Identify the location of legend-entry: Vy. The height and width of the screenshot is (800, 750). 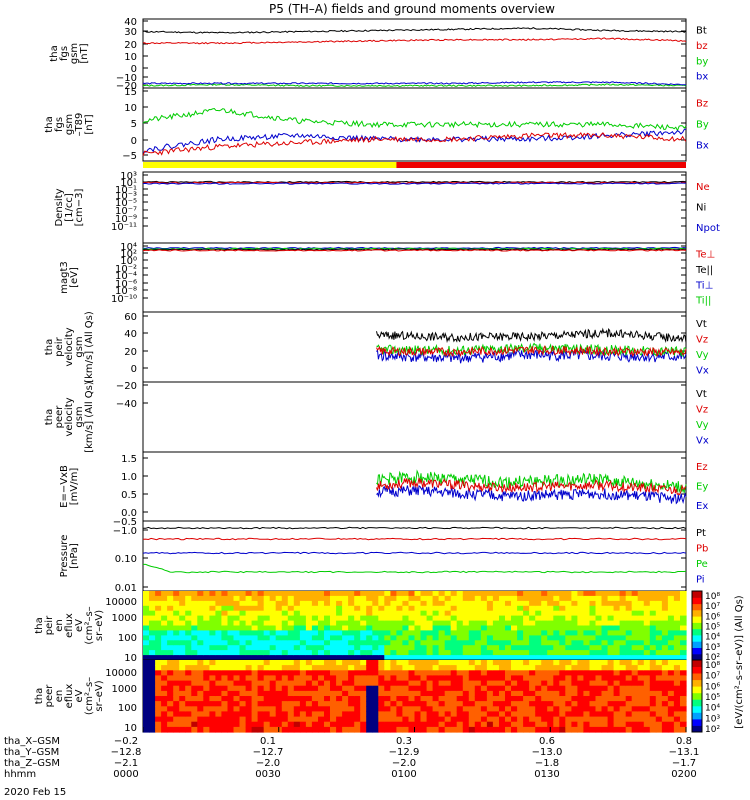
(702, 355).